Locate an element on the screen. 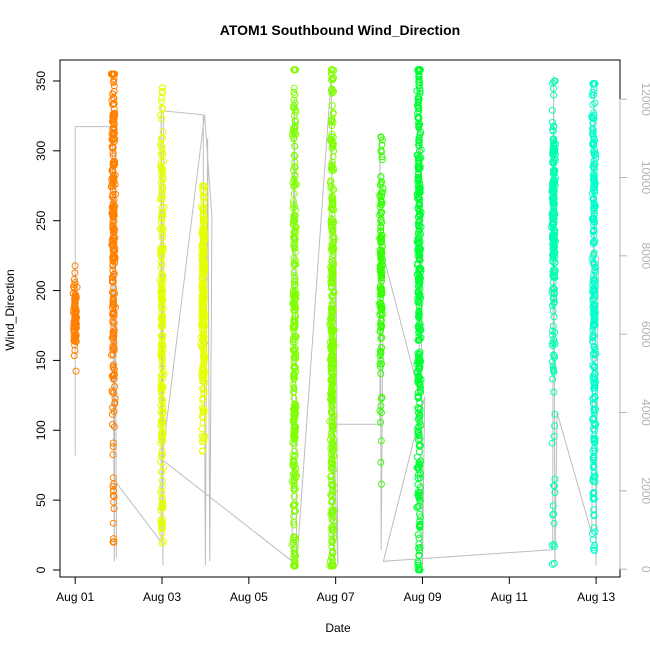 Image resolution: width=650 pixels, height=650 pixels. y-axis: 0 50 100 150 200 250 300 350 is located at coordinates (47, 322).